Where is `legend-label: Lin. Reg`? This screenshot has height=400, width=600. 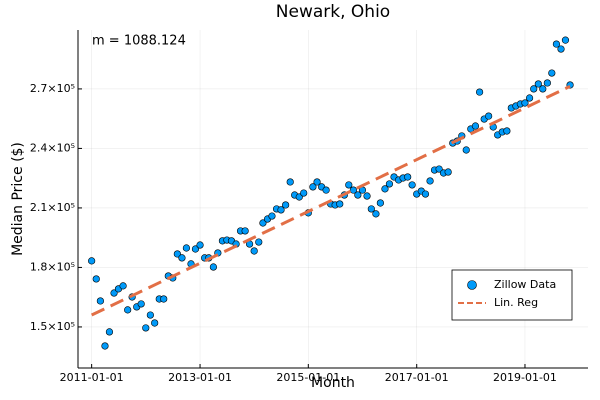 legend-label: Lin. Reg is located at coordinates (516, 302).